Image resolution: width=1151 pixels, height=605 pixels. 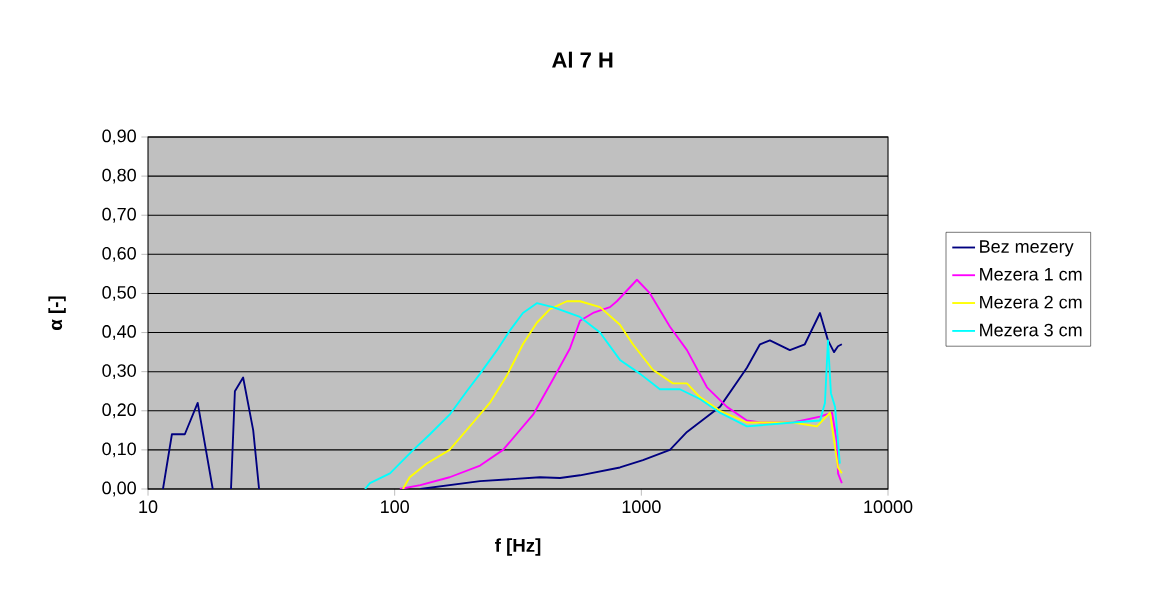 I want to click on y-tick-label: 0,20, so click(x=119, y=411).